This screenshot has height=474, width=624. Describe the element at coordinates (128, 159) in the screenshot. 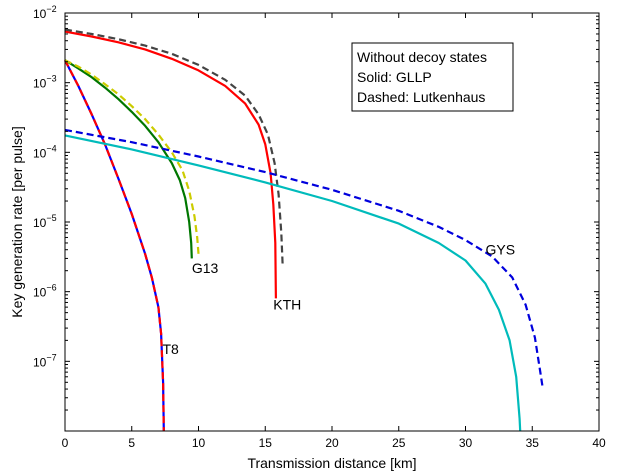

I see `series-g13-solid` at that location.